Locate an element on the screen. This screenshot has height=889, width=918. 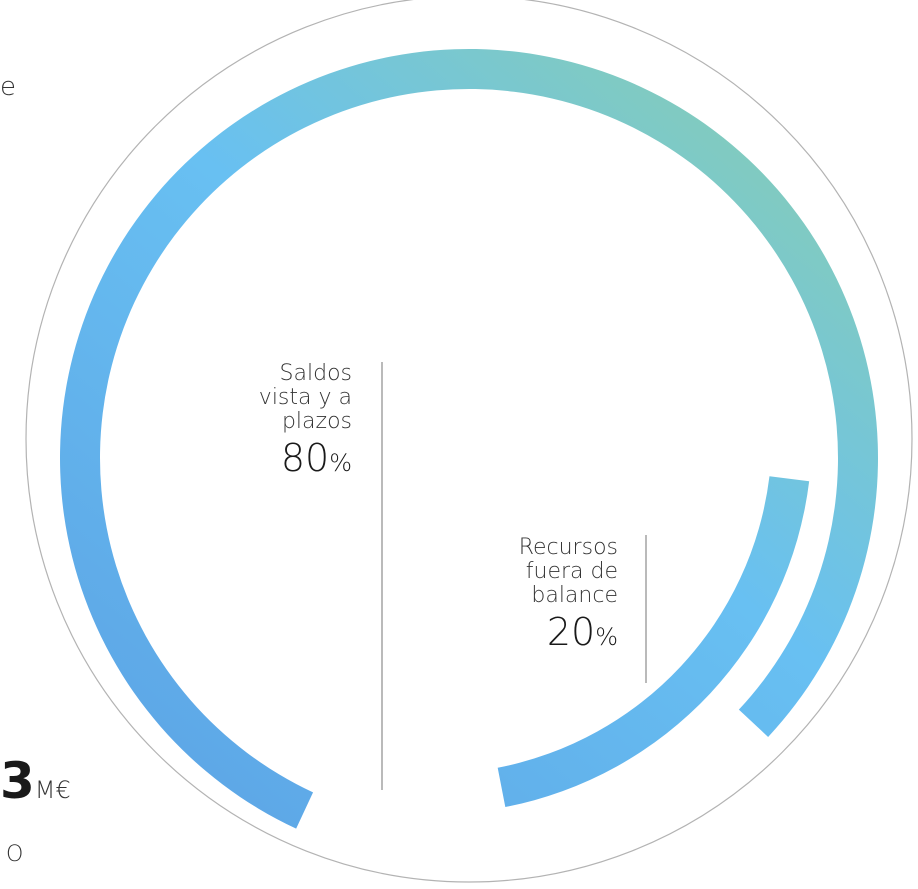
label-recursos-line-3: balance is located at coordinates (574, 595).